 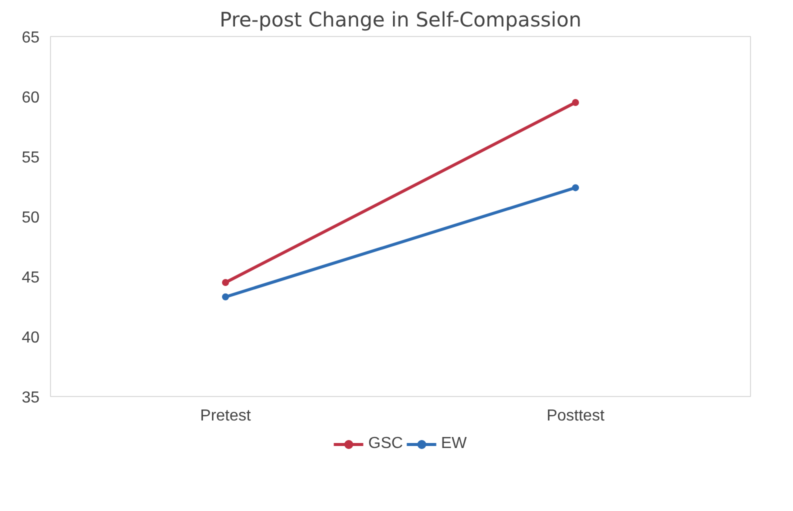 I want to click on y-tick-label: 50, so click(x=31, y=218).